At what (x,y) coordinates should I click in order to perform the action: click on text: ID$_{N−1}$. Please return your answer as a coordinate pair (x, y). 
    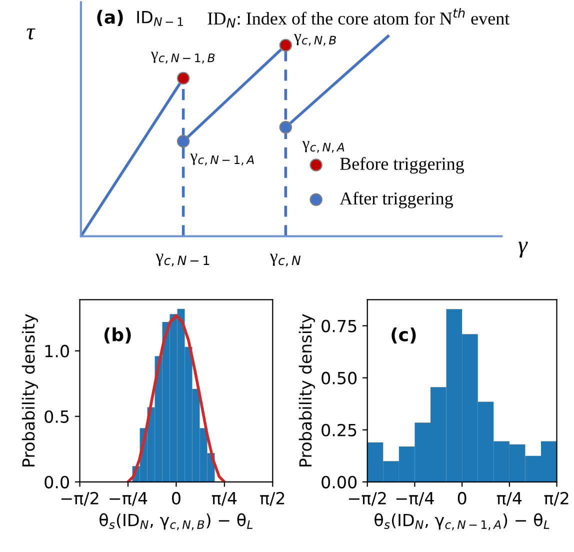
    Looking at the image, I should click on (160, 18).